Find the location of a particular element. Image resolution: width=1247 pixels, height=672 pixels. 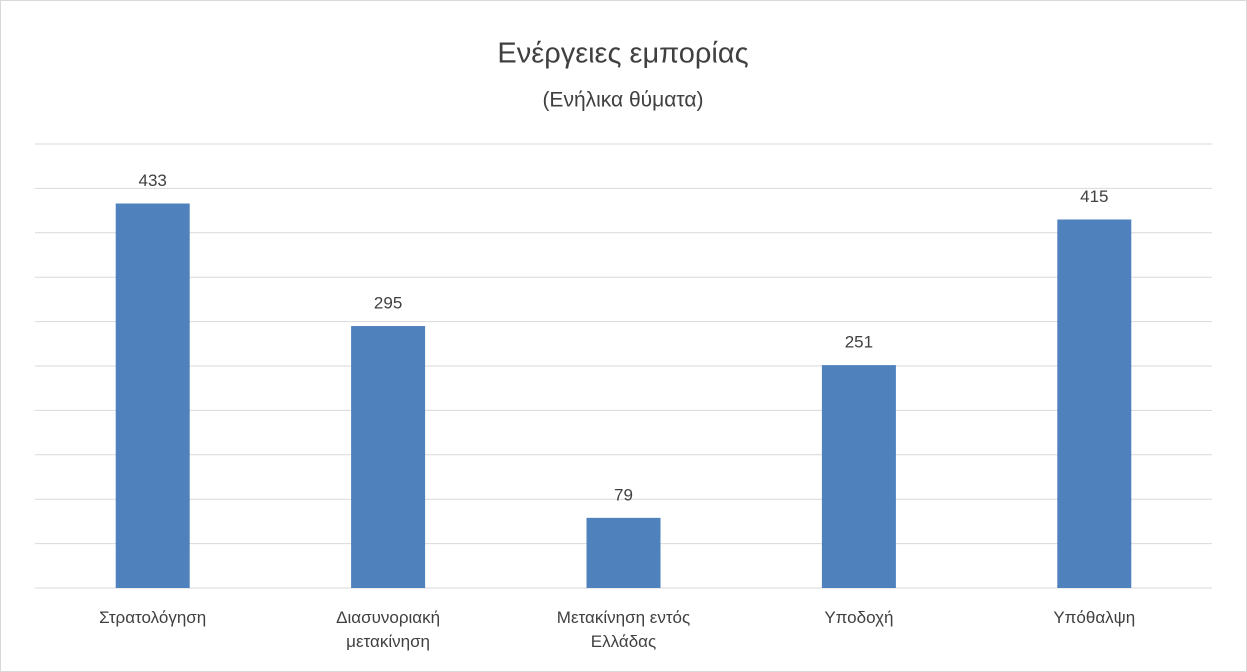

chart-title: Ενέργειες εμπορίας is located at coordinates (622, 54).